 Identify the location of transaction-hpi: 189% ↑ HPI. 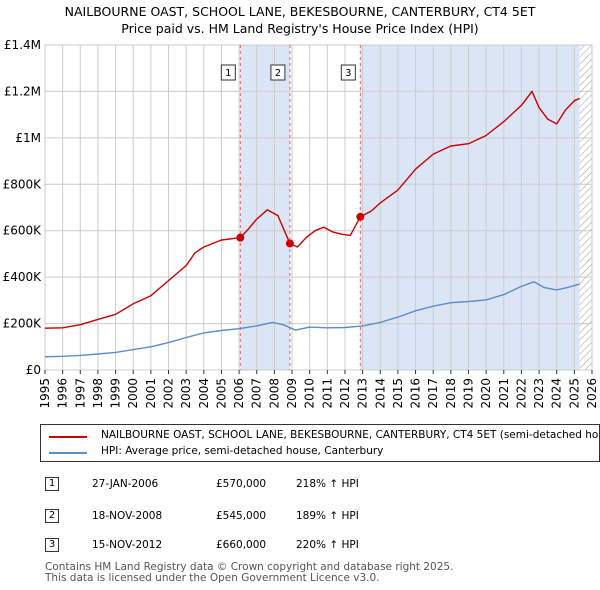
(327, 516).